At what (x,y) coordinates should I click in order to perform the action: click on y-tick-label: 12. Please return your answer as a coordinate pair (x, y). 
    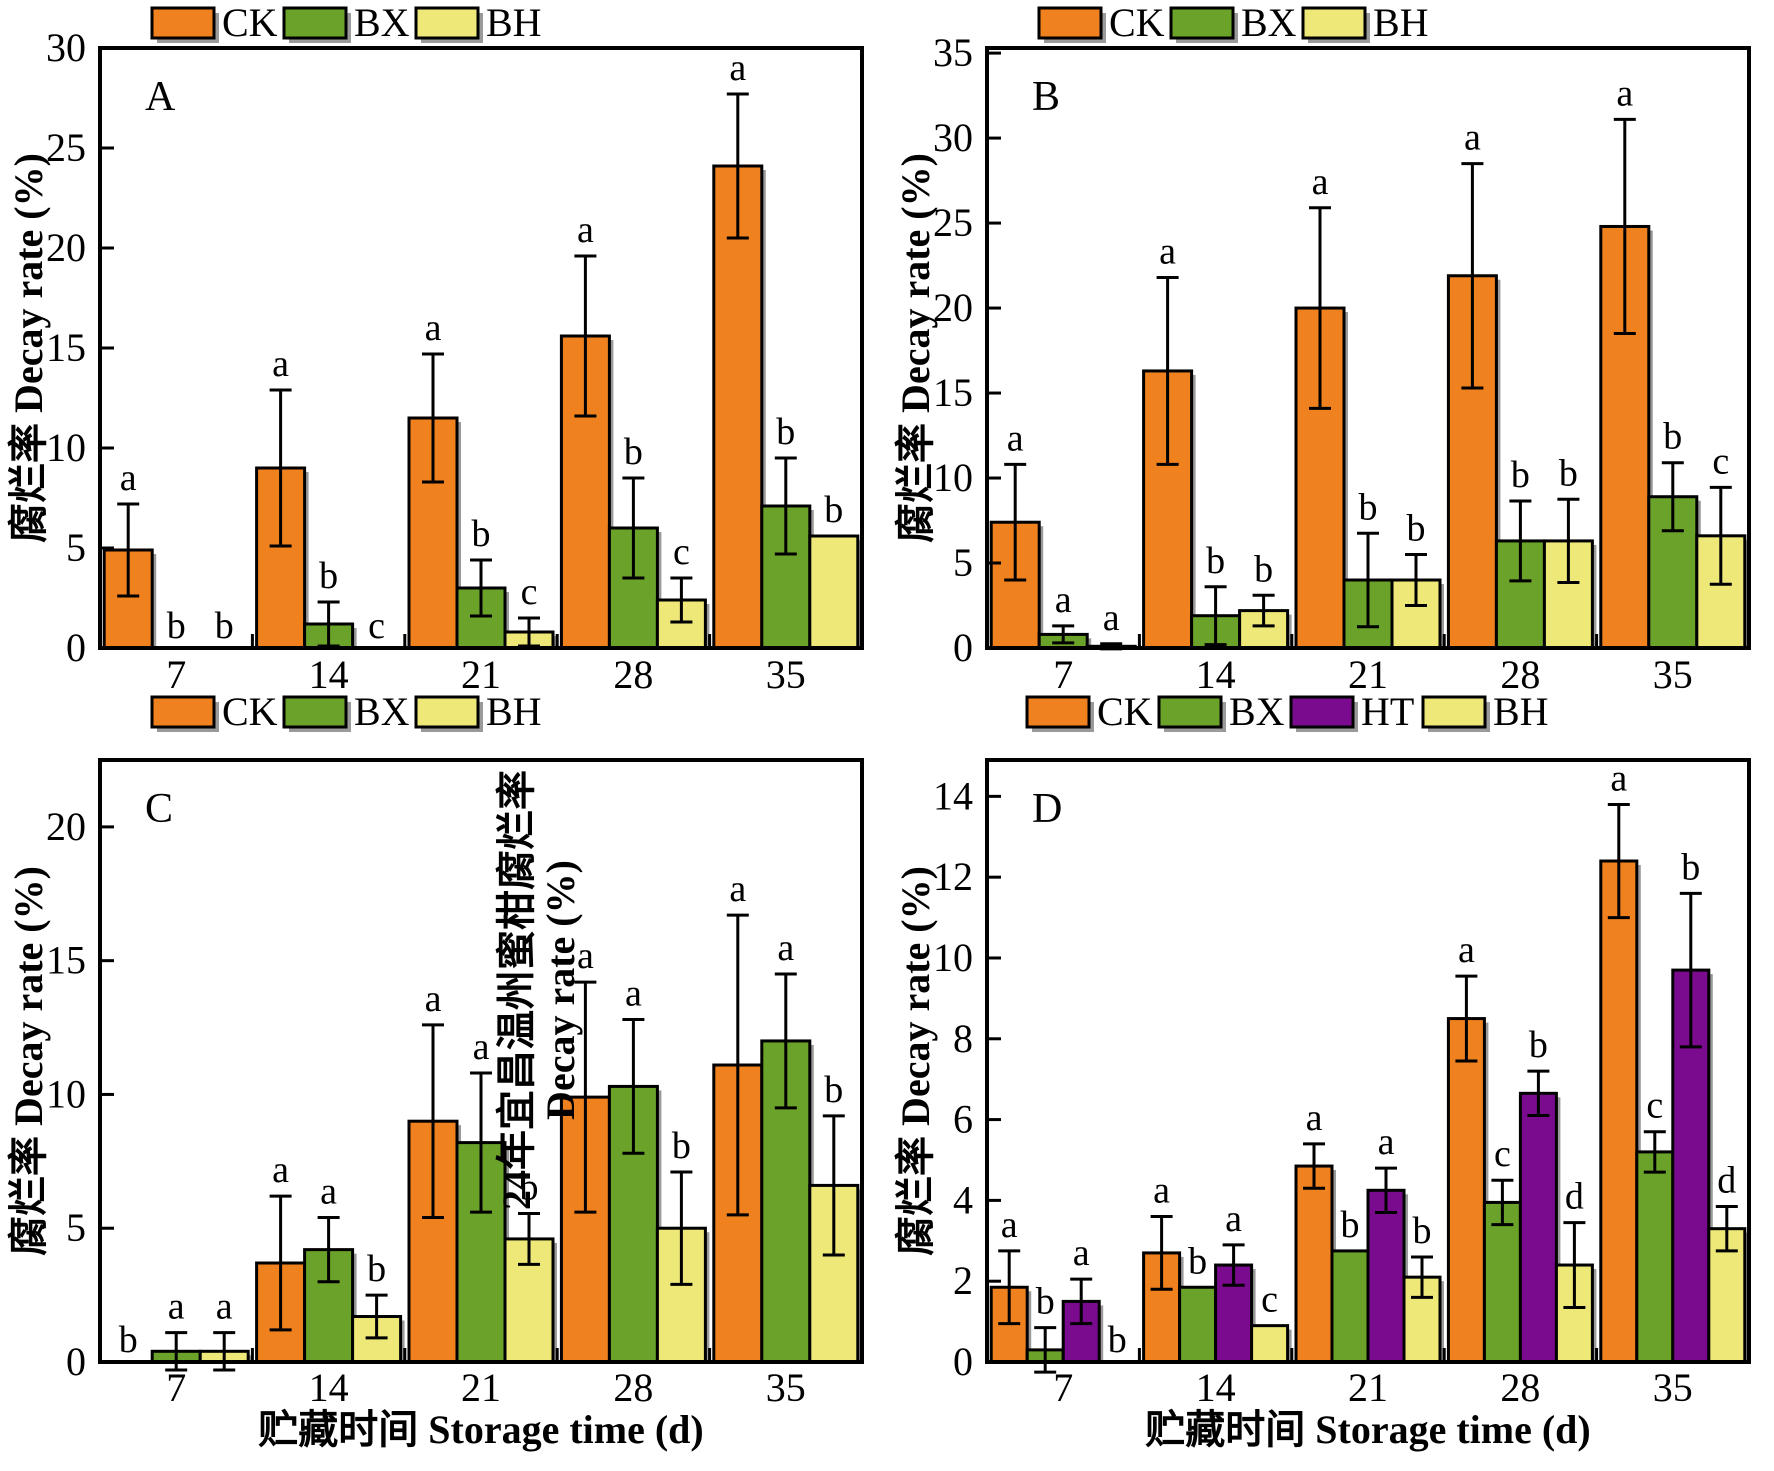
    Looking at the image, I should click on (953, 876).